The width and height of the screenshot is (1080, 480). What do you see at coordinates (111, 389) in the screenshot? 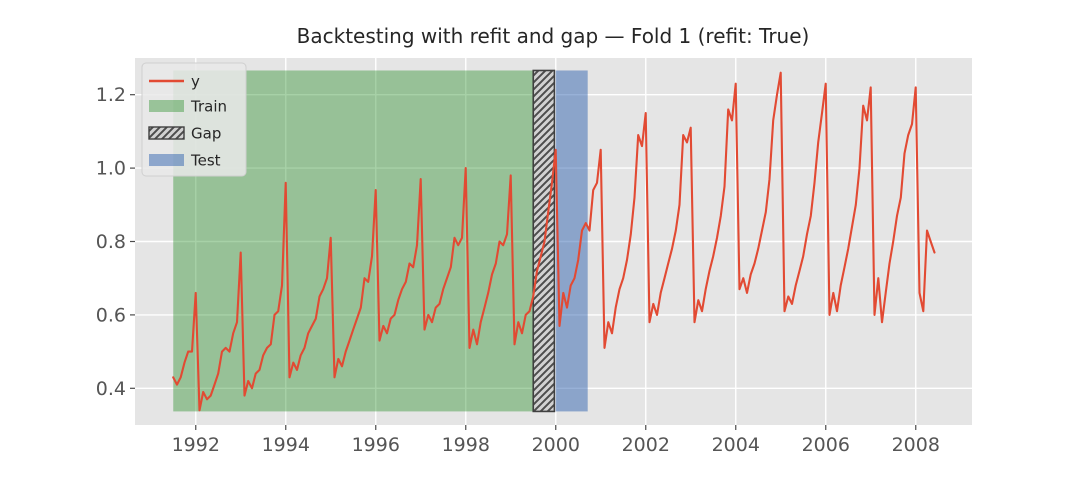
I see `y-tick-label: 0.4` at bounding box center [111, 389].